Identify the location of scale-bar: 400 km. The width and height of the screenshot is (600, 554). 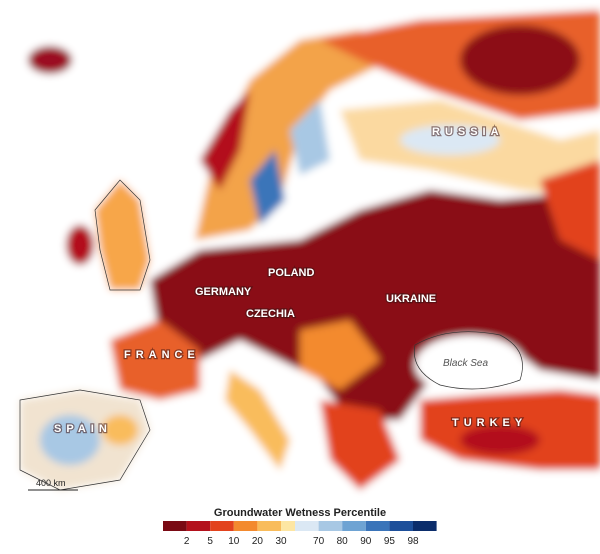
(53, 484).